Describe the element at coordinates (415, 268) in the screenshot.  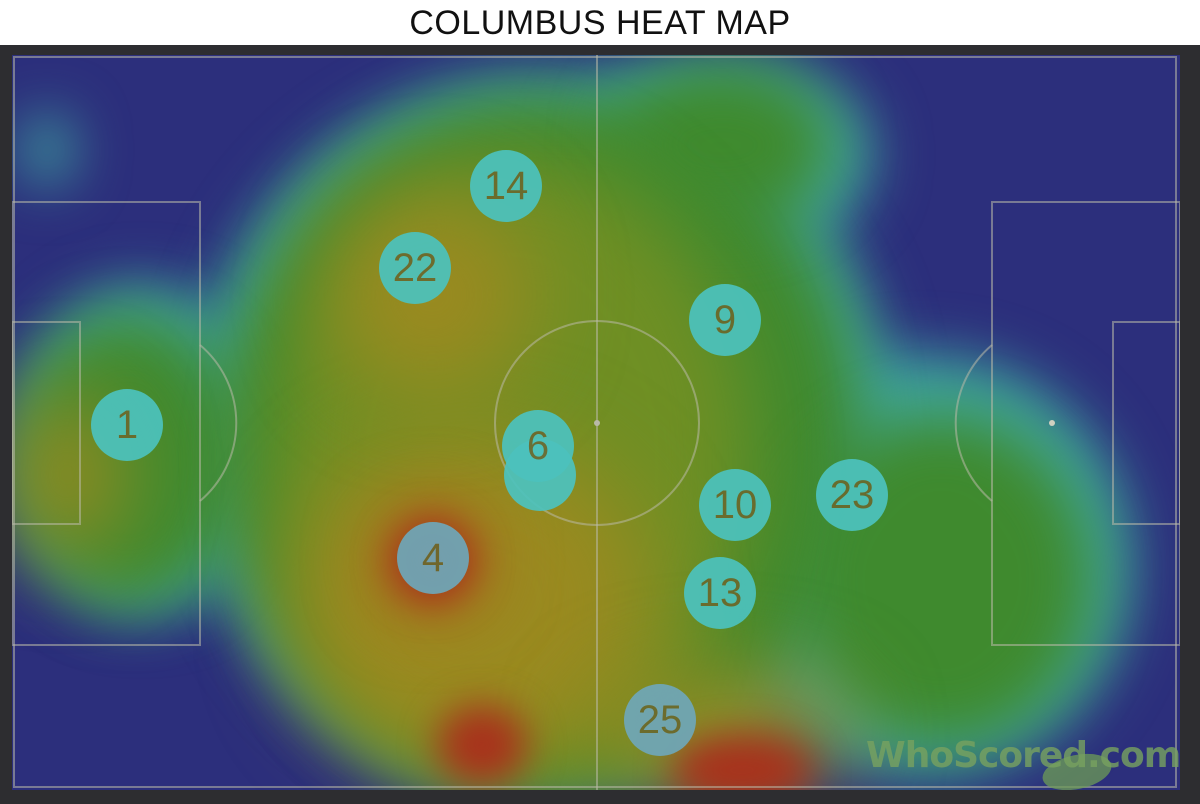
I see `player-marker: 22` at that location.